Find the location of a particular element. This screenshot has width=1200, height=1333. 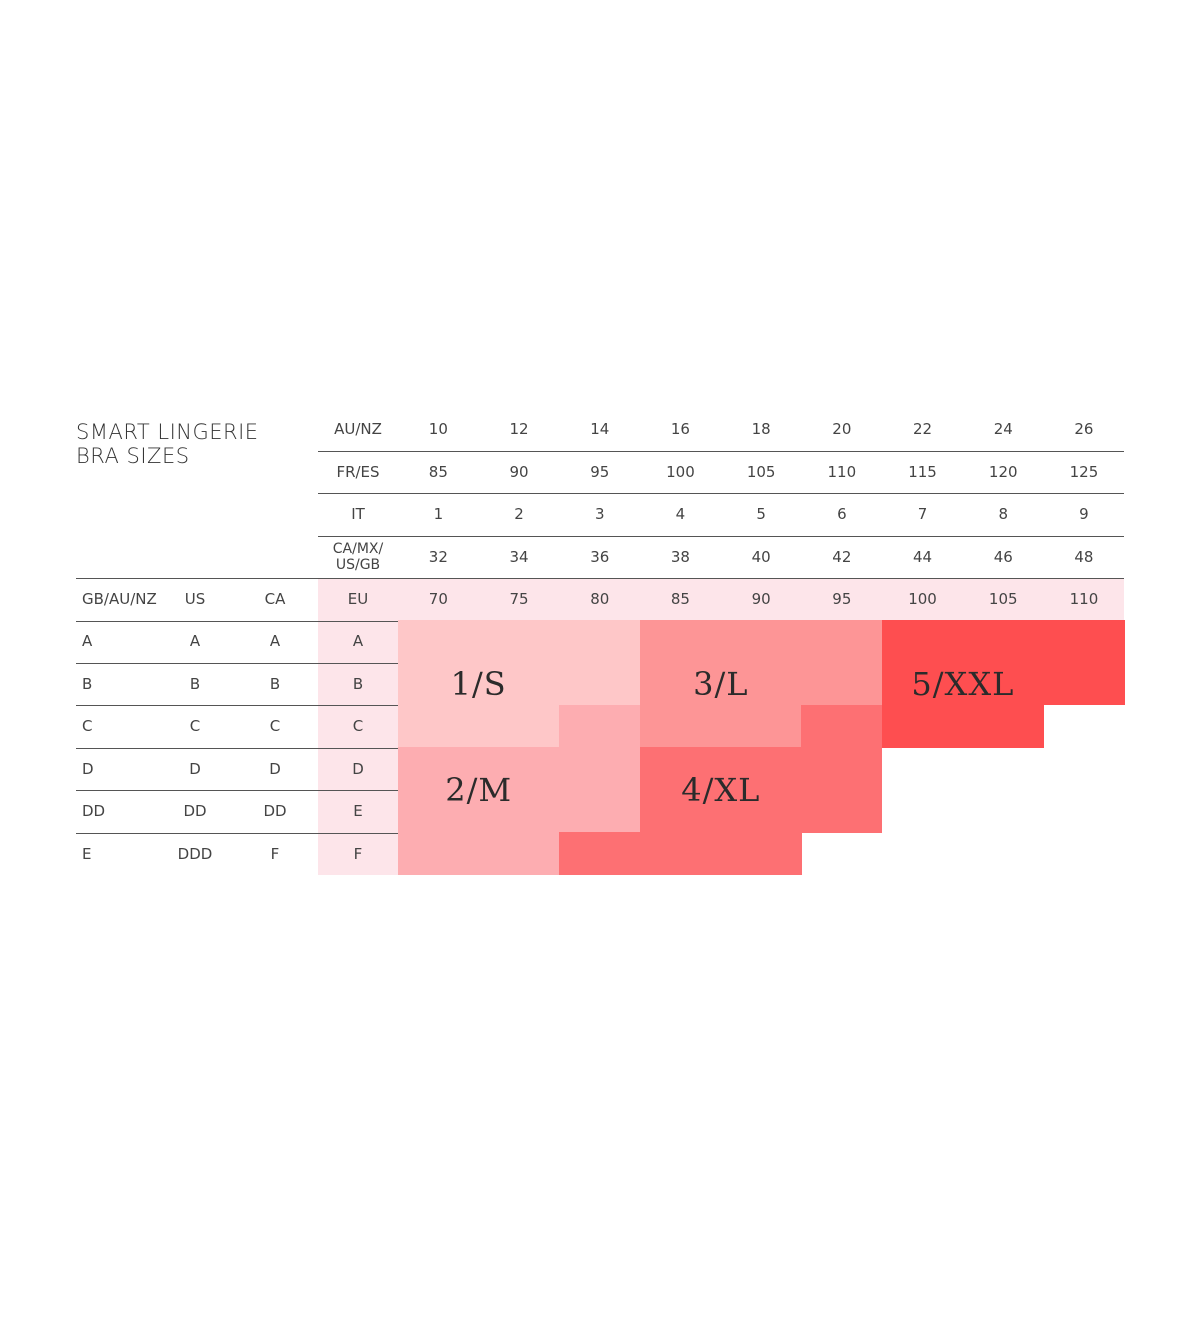

band-value: 14 is located at coordinates (600, 429).